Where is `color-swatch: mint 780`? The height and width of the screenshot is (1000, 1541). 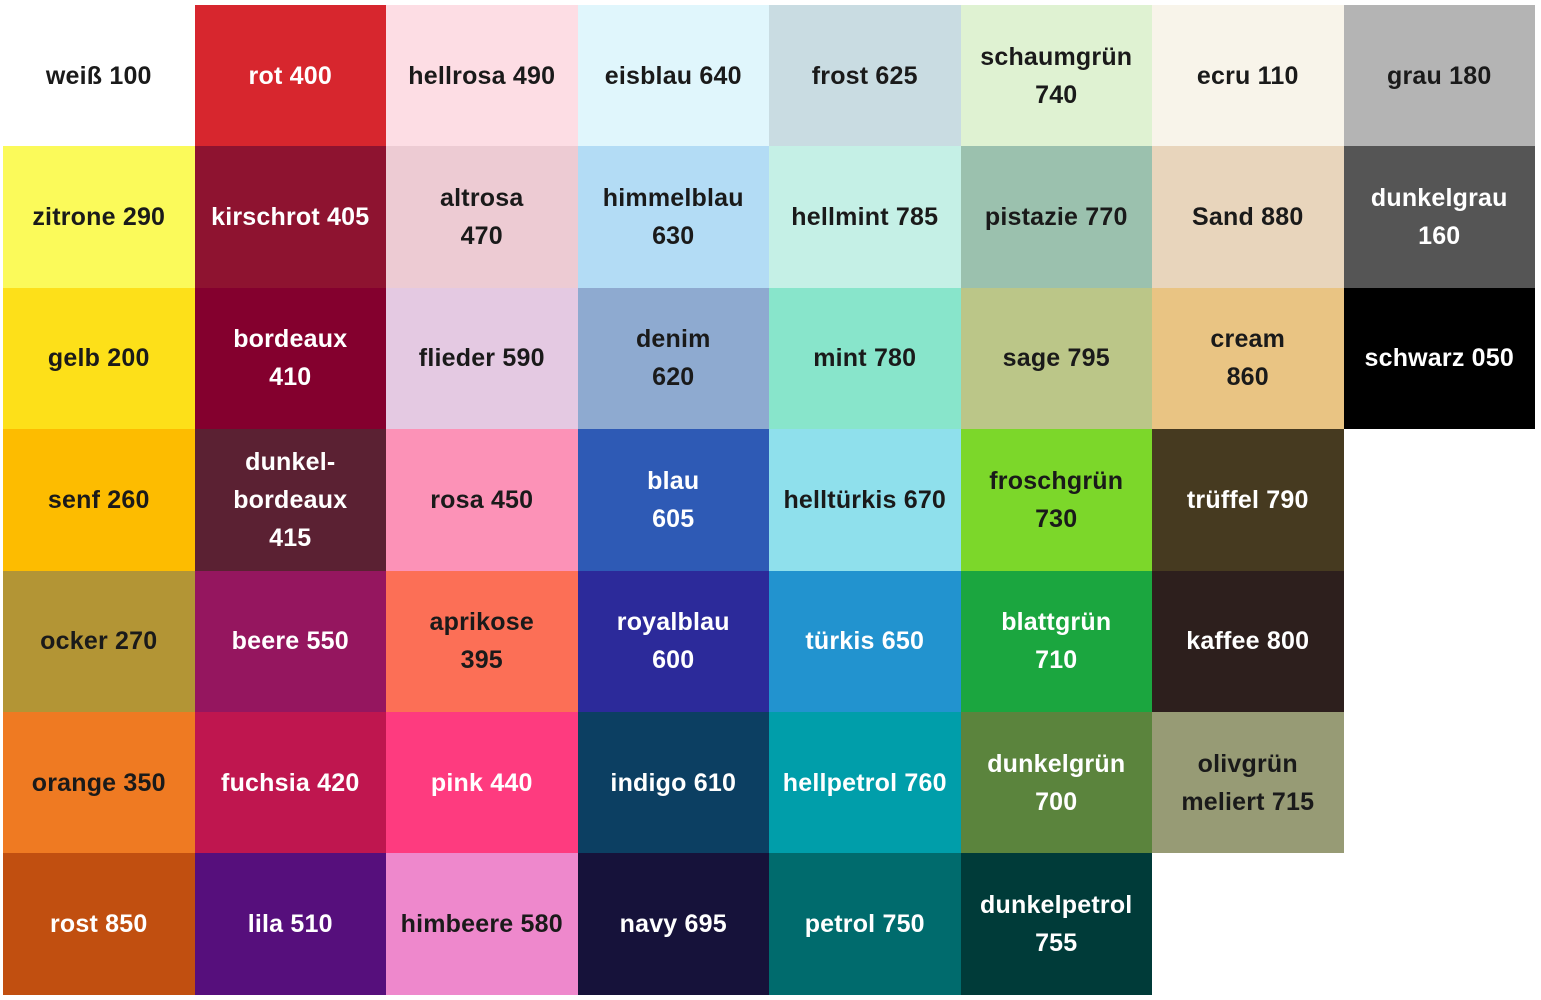 color-swatch: mint 780 is located at coordinates (865, 358).